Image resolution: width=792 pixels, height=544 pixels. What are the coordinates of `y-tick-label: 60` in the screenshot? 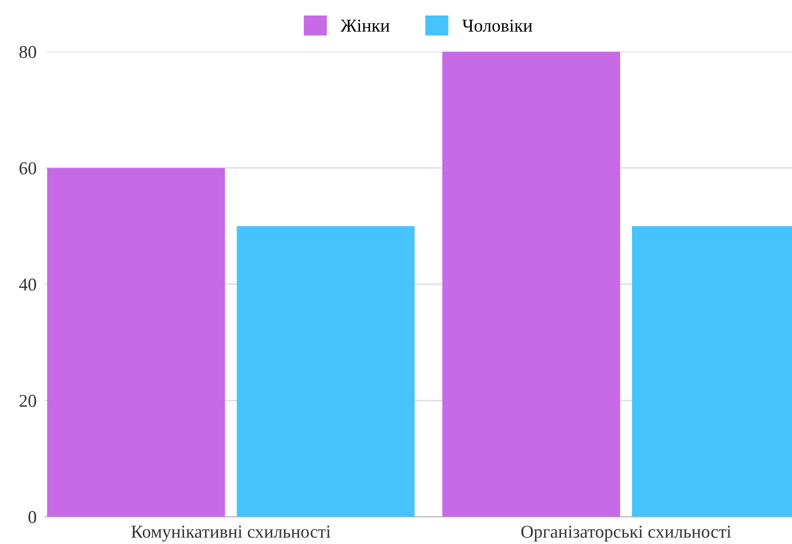 It's located at (28, 168).